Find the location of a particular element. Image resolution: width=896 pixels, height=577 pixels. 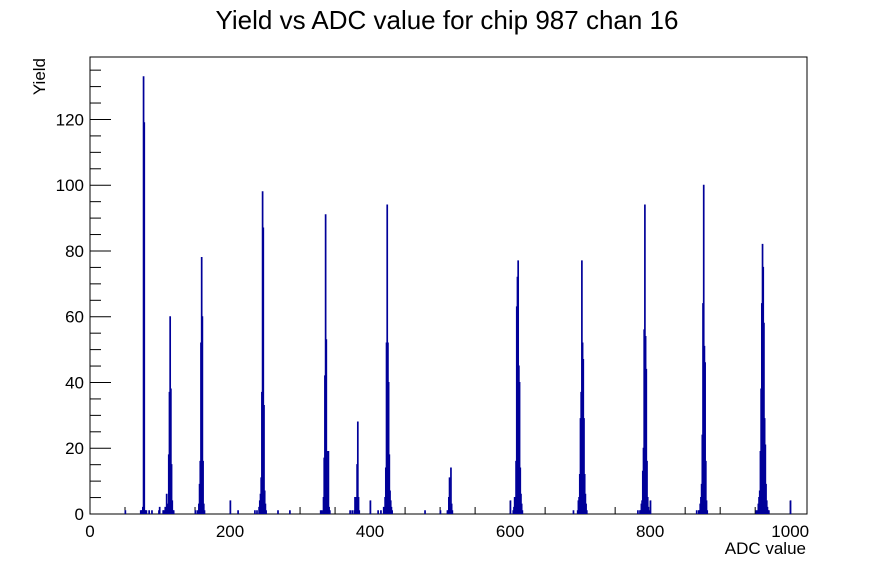

x-axis-label: ADC value is located at coordinates (765, 548).